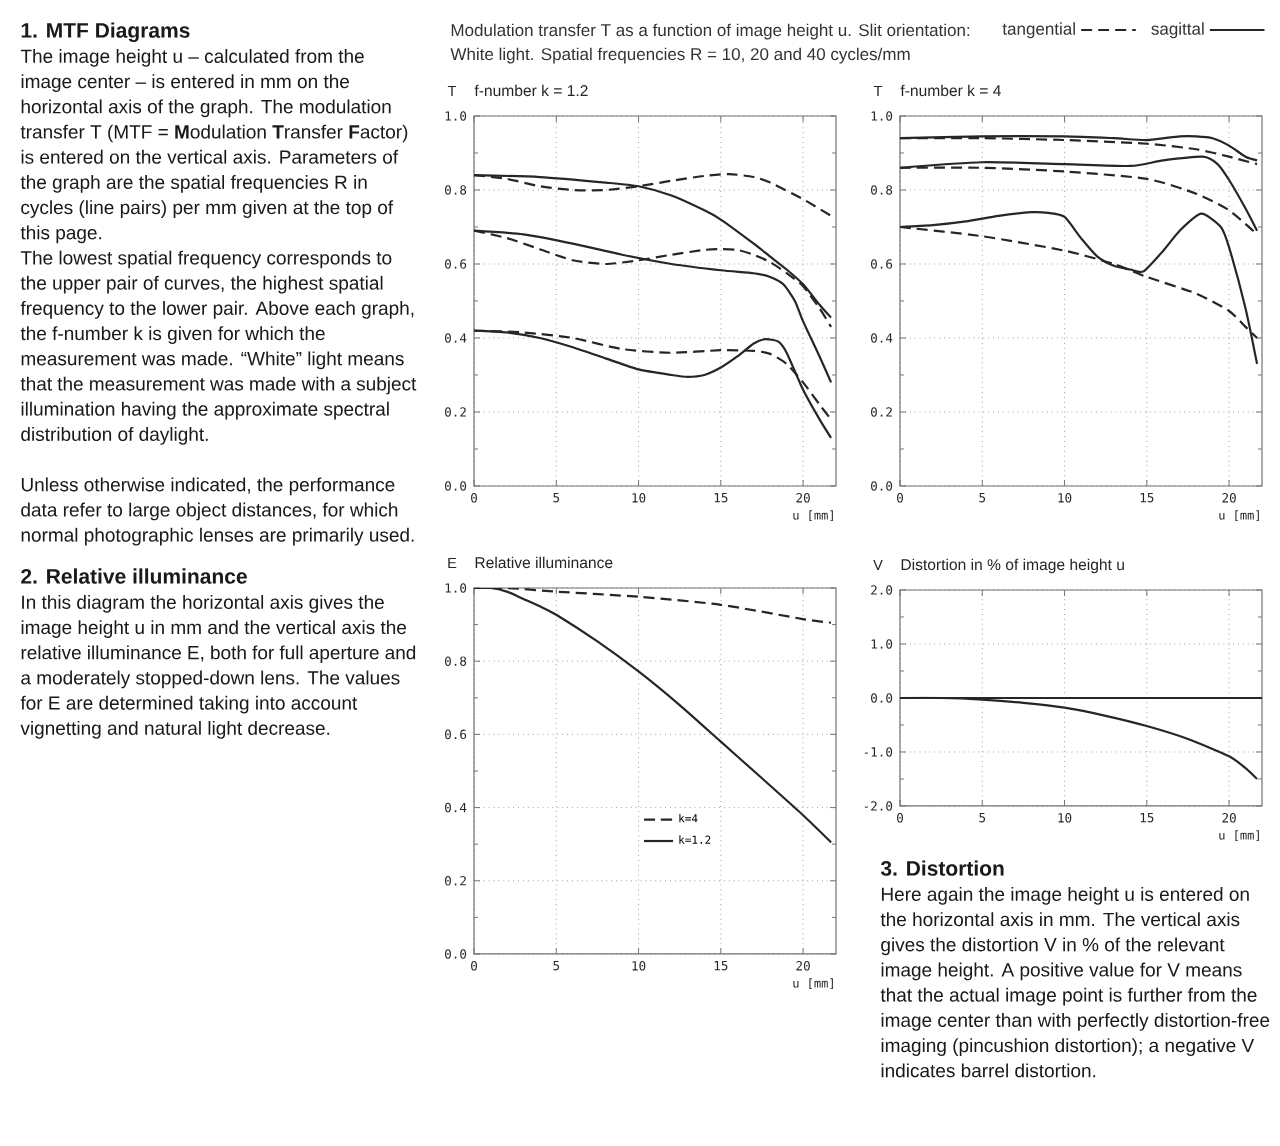  Describe the element at coordinates (105, 32) in the screenshot. I see `text: 1. MTF Diagrams` at that location.